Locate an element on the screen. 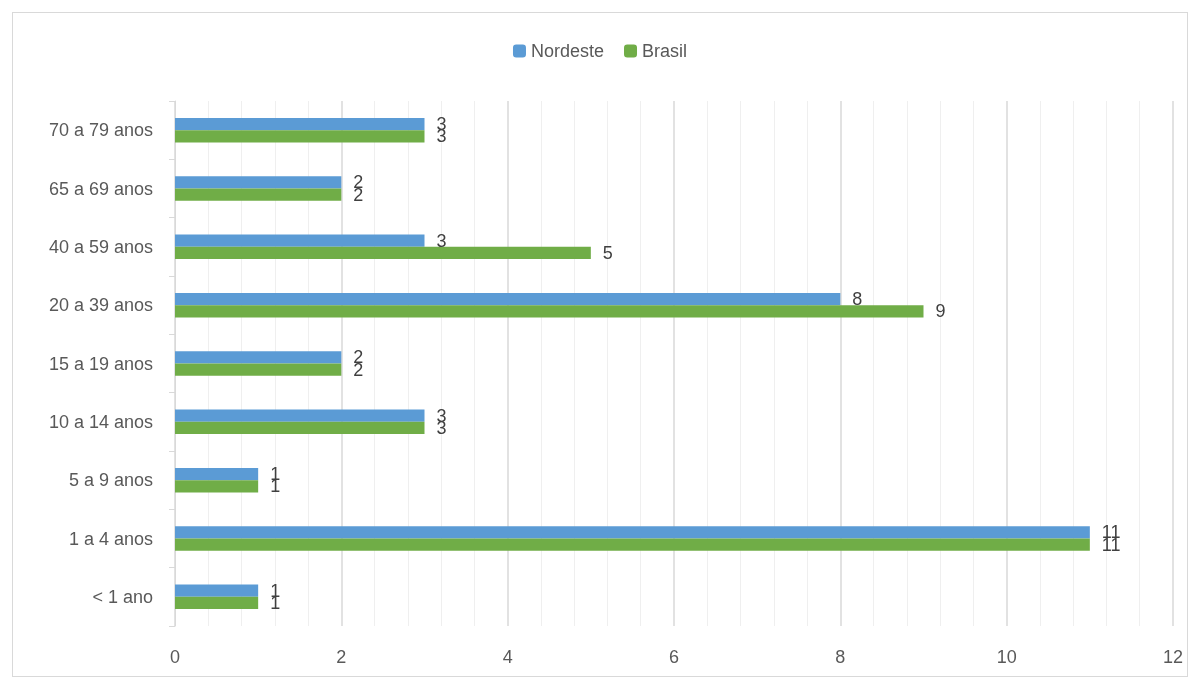  x-tick-label: 4 is located at coordinates (507, 657).